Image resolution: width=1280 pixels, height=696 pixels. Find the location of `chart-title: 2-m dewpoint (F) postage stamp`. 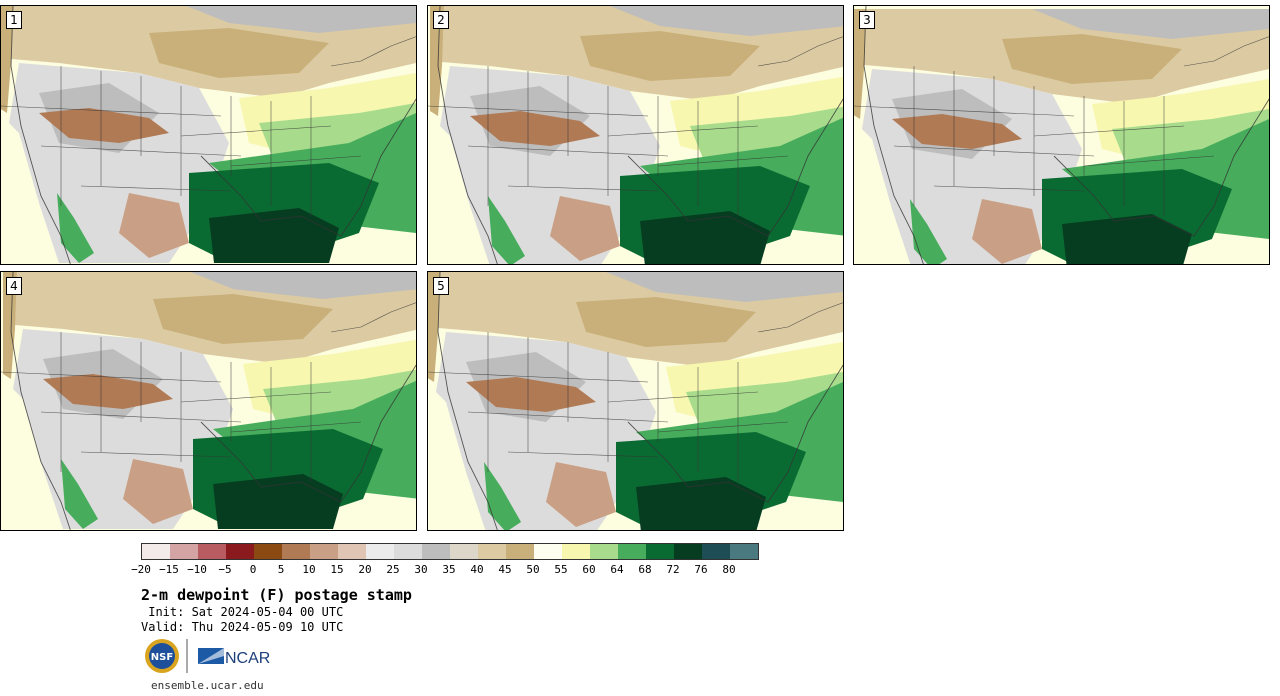

chart-title: 2-m dewpoint (F) postage stamp is located at coordinates (276, 595).